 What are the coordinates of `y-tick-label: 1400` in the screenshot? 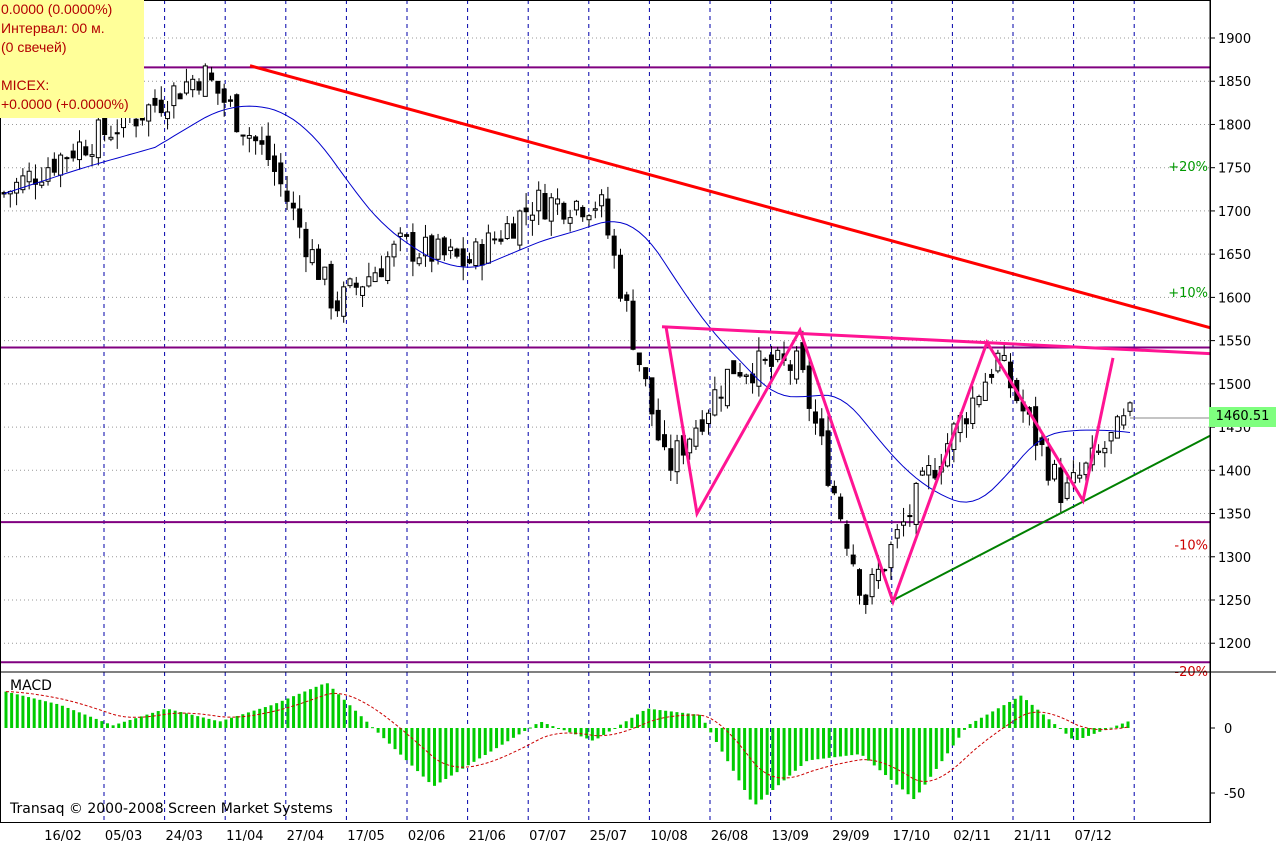 It's located at (1234, 471).